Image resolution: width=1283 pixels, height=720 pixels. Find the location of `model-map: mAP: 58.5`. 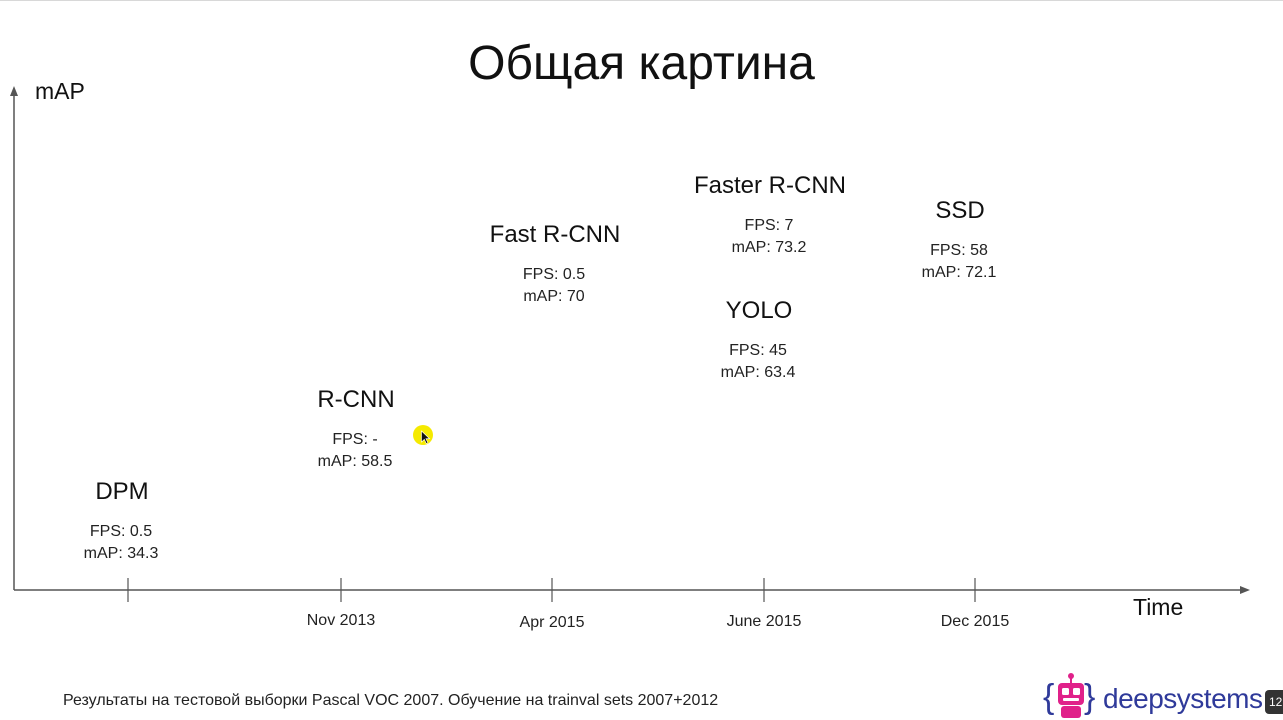

model-map: mAP: 58.5 is located at coordinates (355, 461).